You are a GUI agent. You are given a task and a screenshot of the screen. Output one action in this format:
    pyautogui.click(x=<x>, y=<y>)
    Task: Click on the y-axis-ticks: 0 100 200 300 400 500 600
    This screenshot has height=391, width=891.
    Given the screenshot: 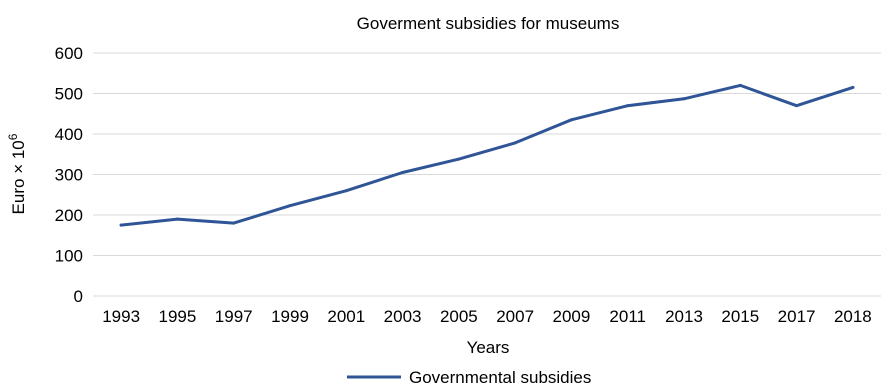 What is the action you would take?
    pyautogui.click(x=69, y=175)
    